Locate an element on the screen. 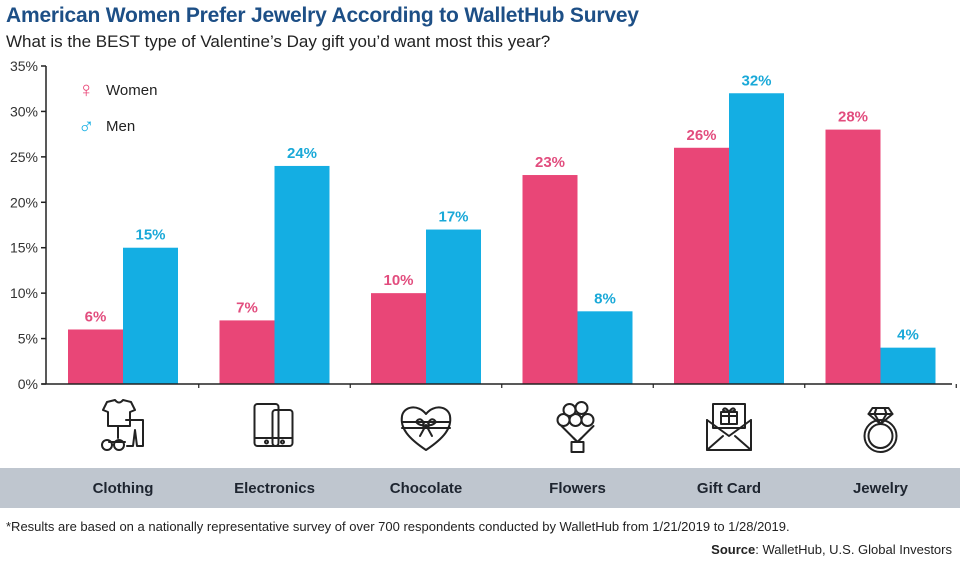 The width and height of the screenshot is (960, 567). clothing-icon is located at coordinates (122, 425).